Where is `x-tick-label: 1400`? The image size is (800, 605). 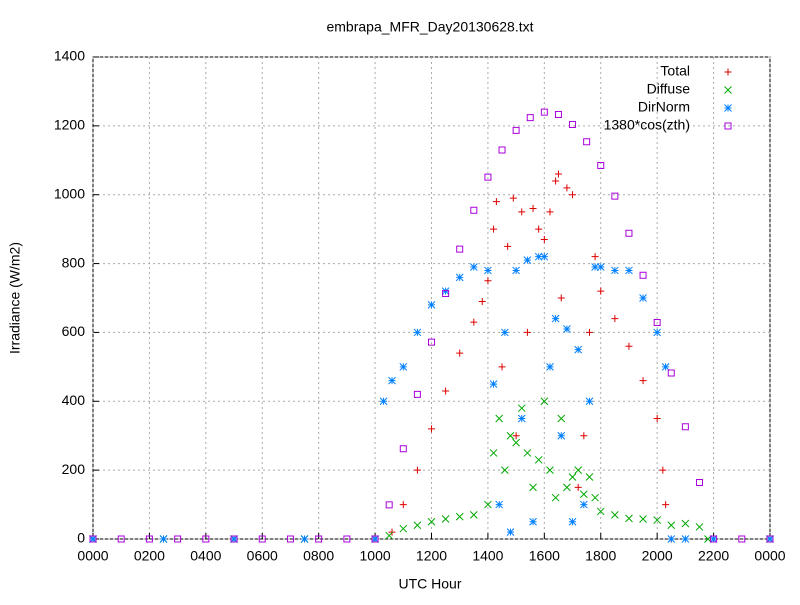 x-tick-label: 1400 is located at coordinates (487, 556).